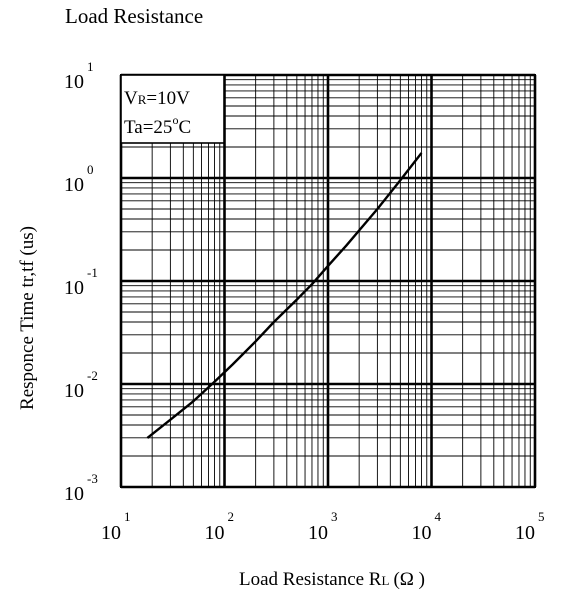 The image size is (562, 596). What do you see at coordinates (332, 579) in the screenshot?
I see `x-axis-label: Load Resistance RL (Ω )` at bounding box center [332, 579].